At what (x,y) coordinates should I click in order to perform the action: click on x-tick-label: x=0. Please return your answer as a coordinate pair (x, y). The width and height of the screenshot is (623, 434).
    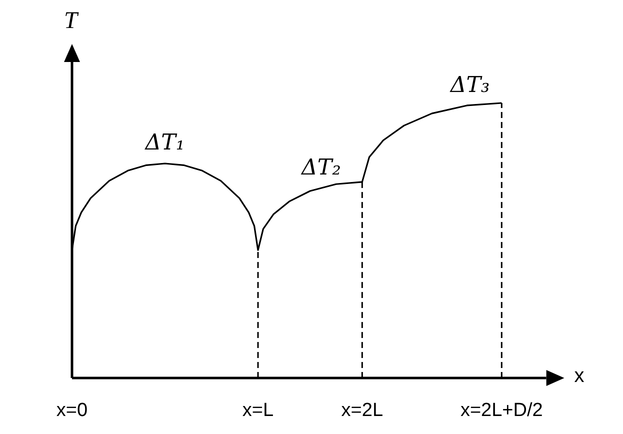
    Looking at the image, I should click on (72, 410).